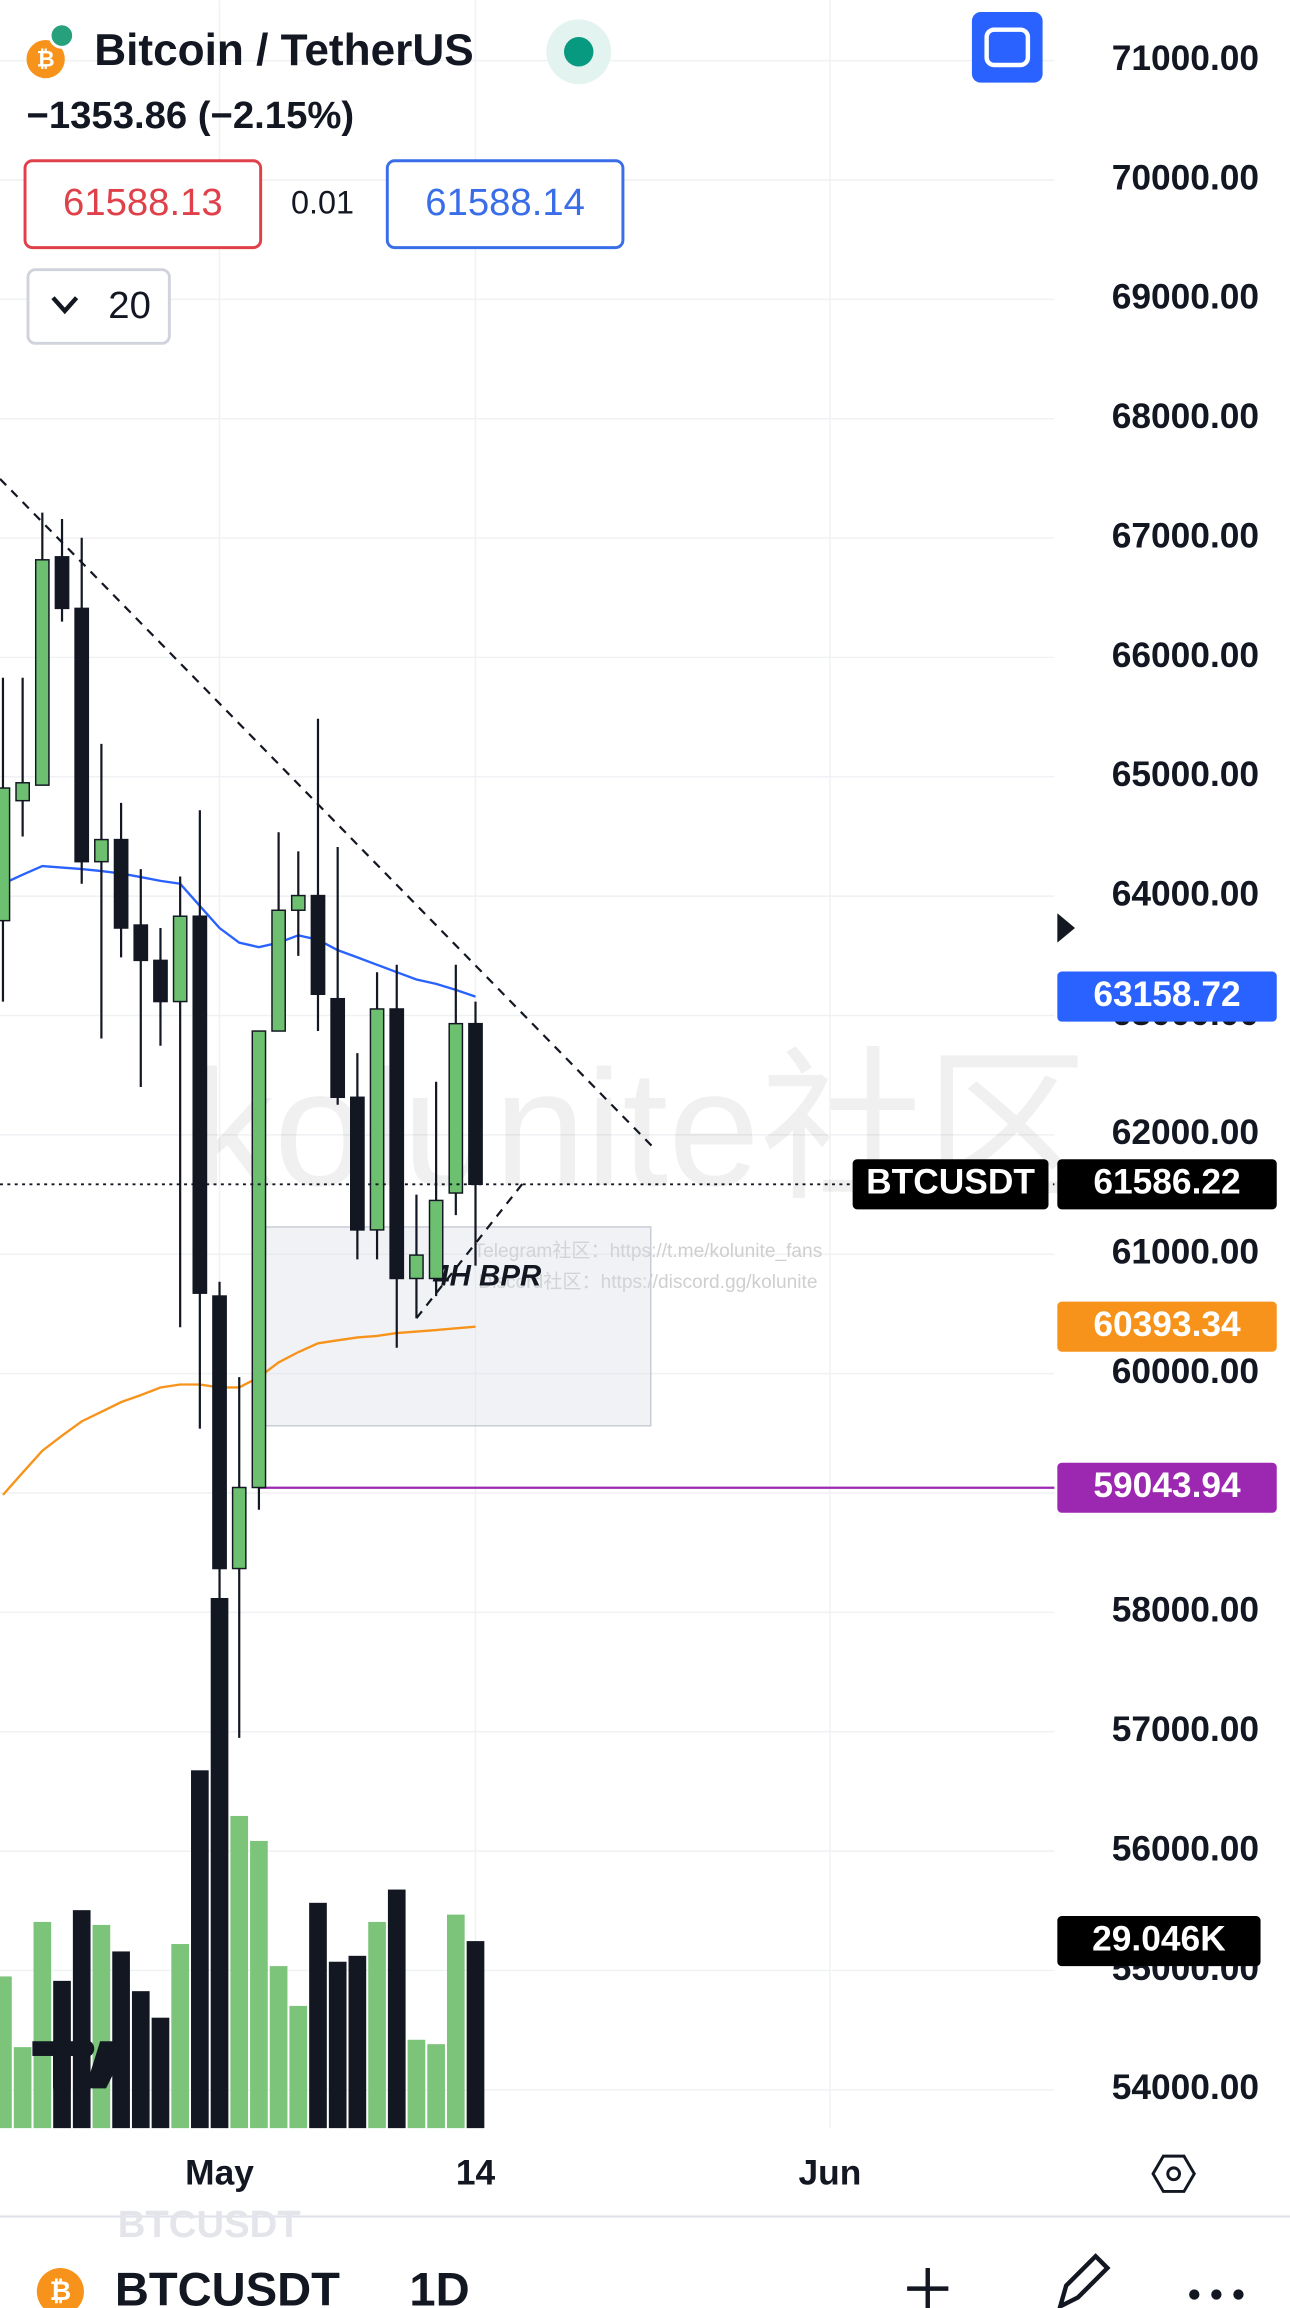 This screenshot has height=2308, width=1290. I want to click on ma-tag-bg, so click(1167, 996).